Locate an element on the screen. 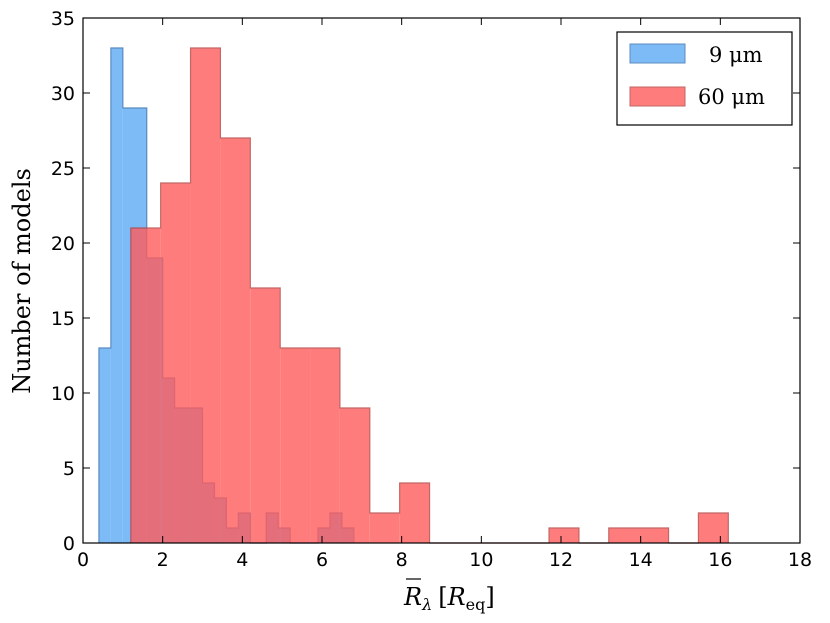 The image size is (830, 623). y-tick-label: 5 is located at coordinates (69, 469).